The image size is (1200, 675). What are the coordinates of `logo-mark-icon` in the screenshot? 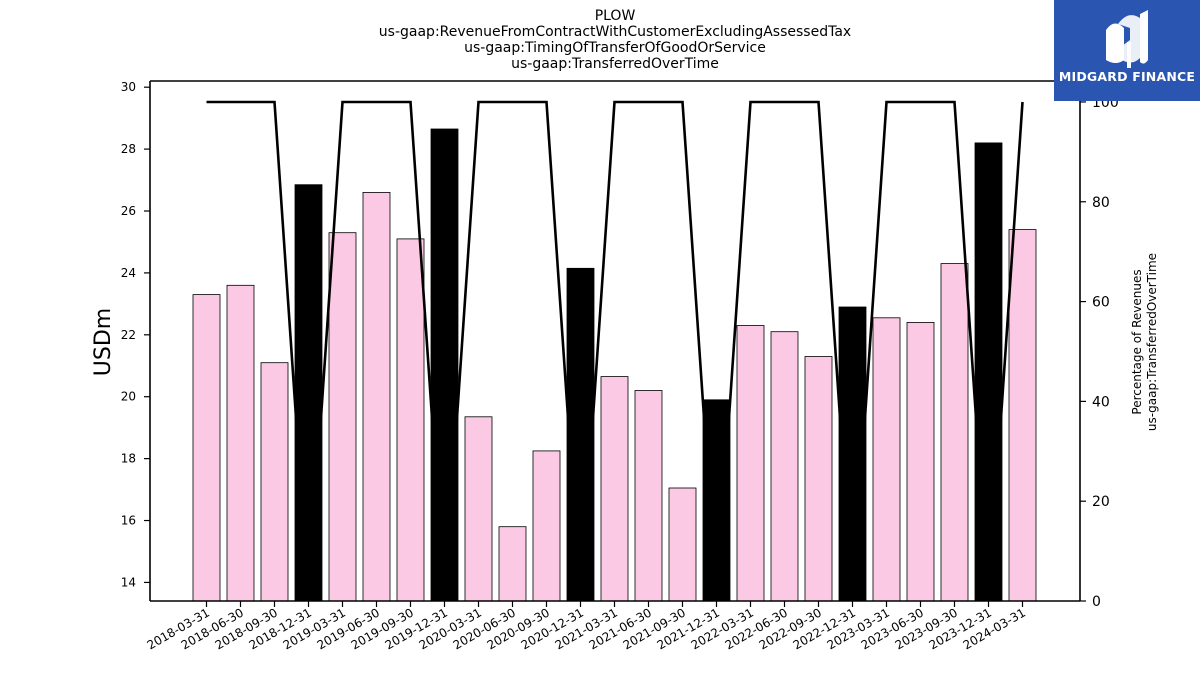 It's located at (1127, 39).